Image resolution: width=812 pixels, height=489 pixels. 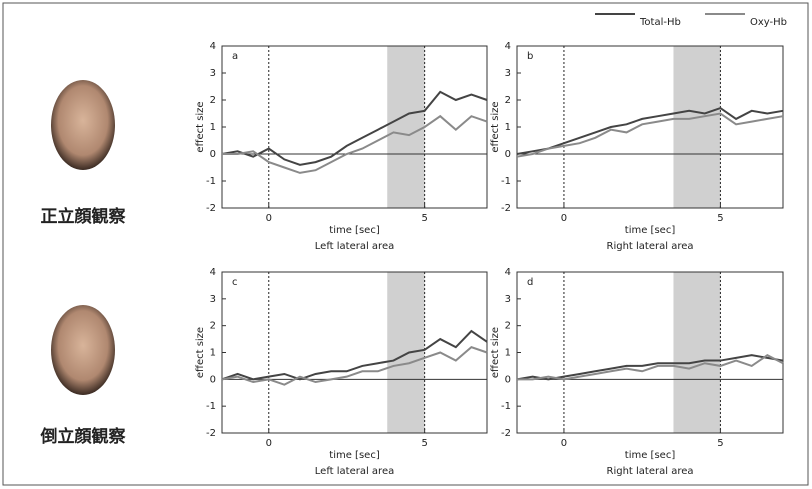 What do you see at coordinates (83, 436) in the screenshot?
I see `row-label: 倒立顔観察` at bounding box center [83, 436].